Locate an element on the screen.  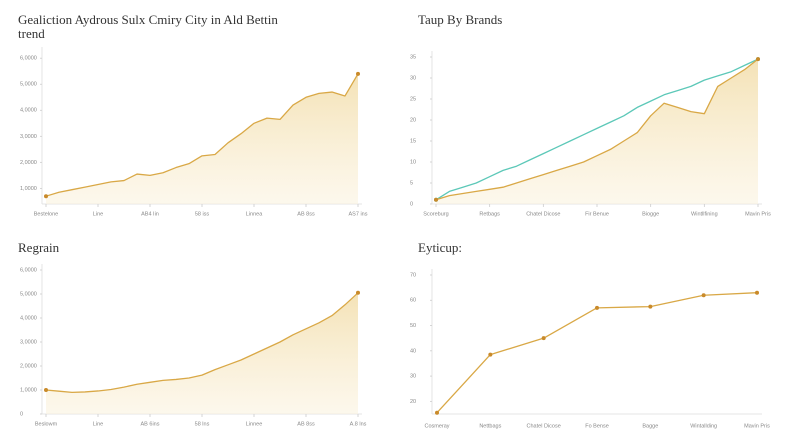
x-tick-label: AB 6ins is located at coordinates (150, 424).